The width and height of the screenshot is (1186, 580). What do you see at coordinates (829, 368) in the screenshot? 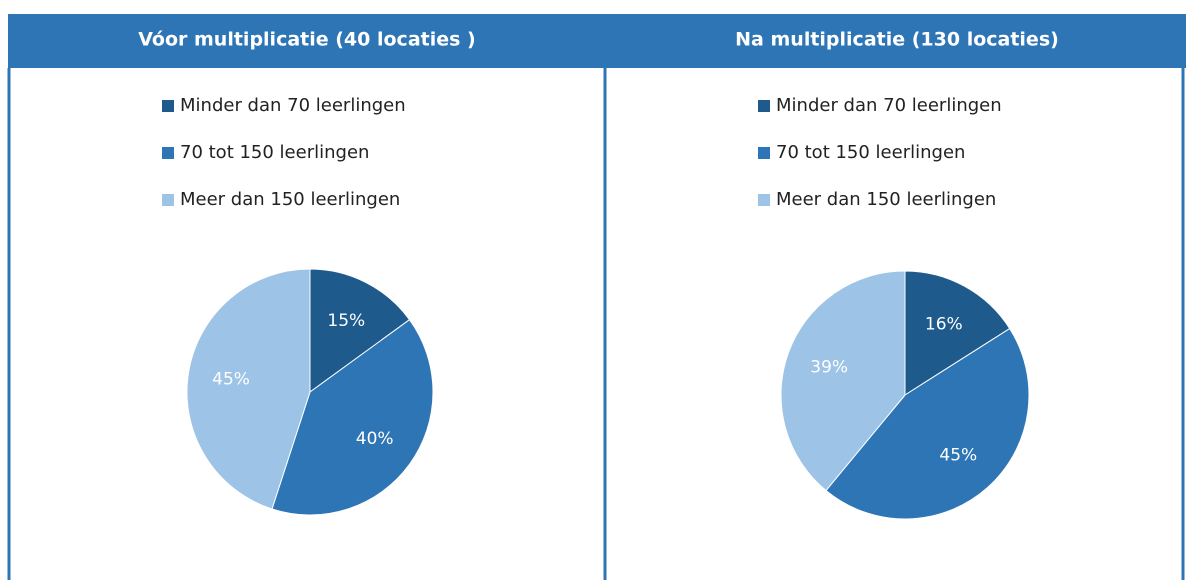
I see `data-label: 39%` at bounding box center [829, 368].